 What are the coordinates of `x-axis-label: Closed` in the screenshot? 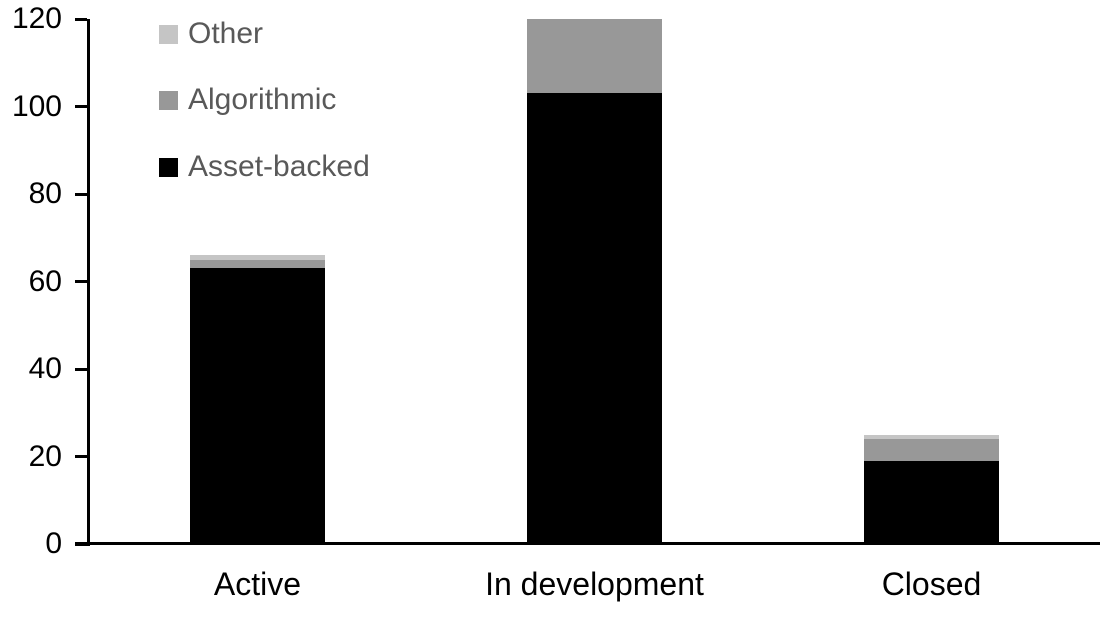 It's located at (931, 584).